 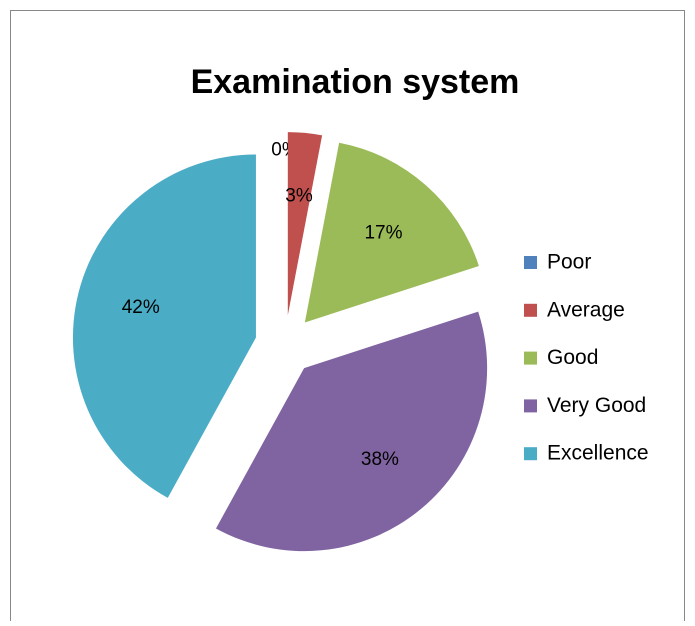 I want to click on legend-label: Average, so click(x=586, y=309).